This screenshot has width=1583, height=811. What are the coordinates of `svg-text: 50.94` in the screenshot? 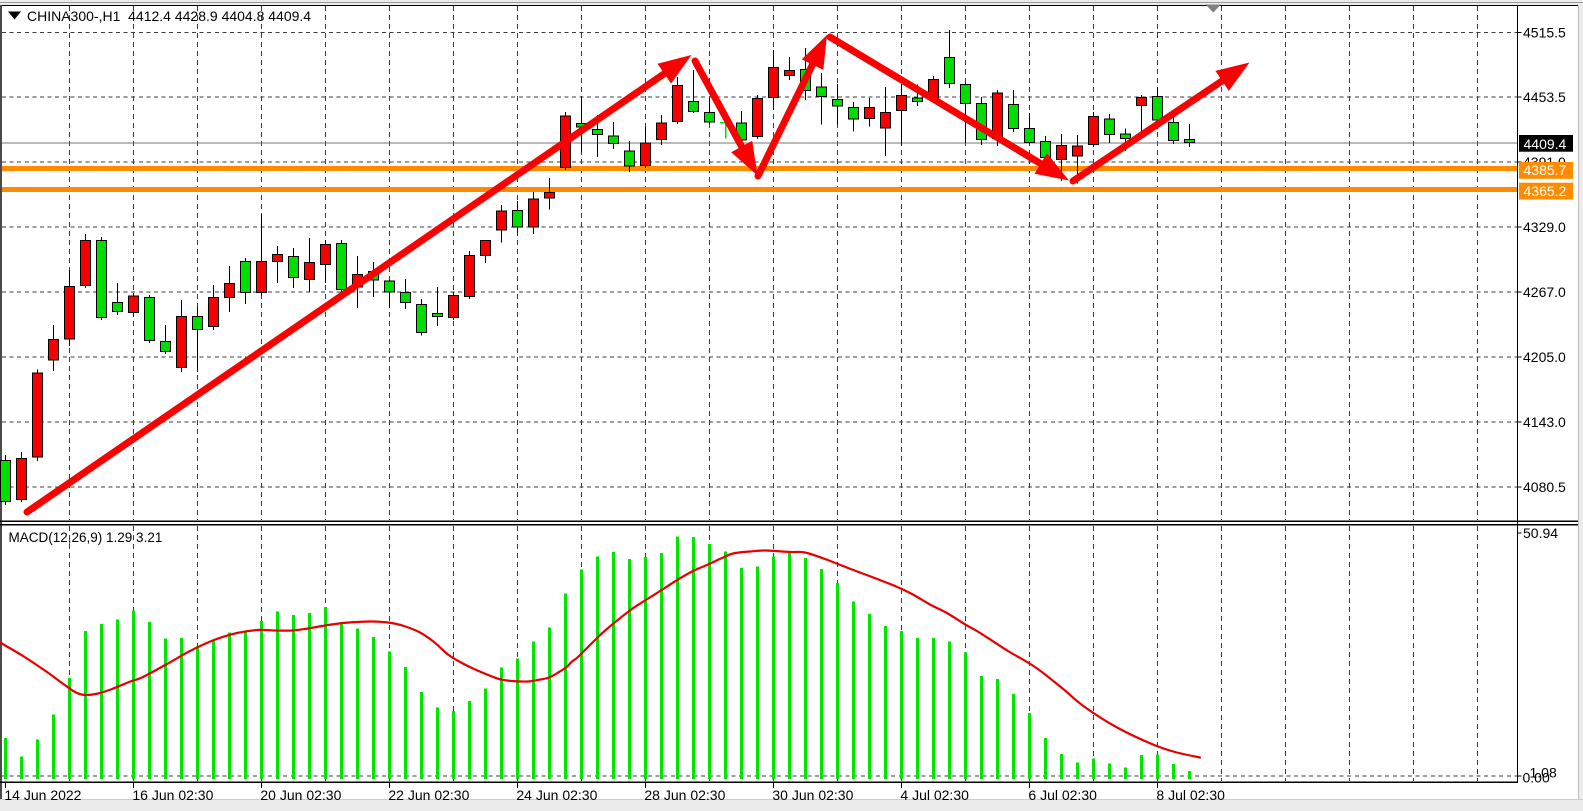 It's located at (1540, 533).